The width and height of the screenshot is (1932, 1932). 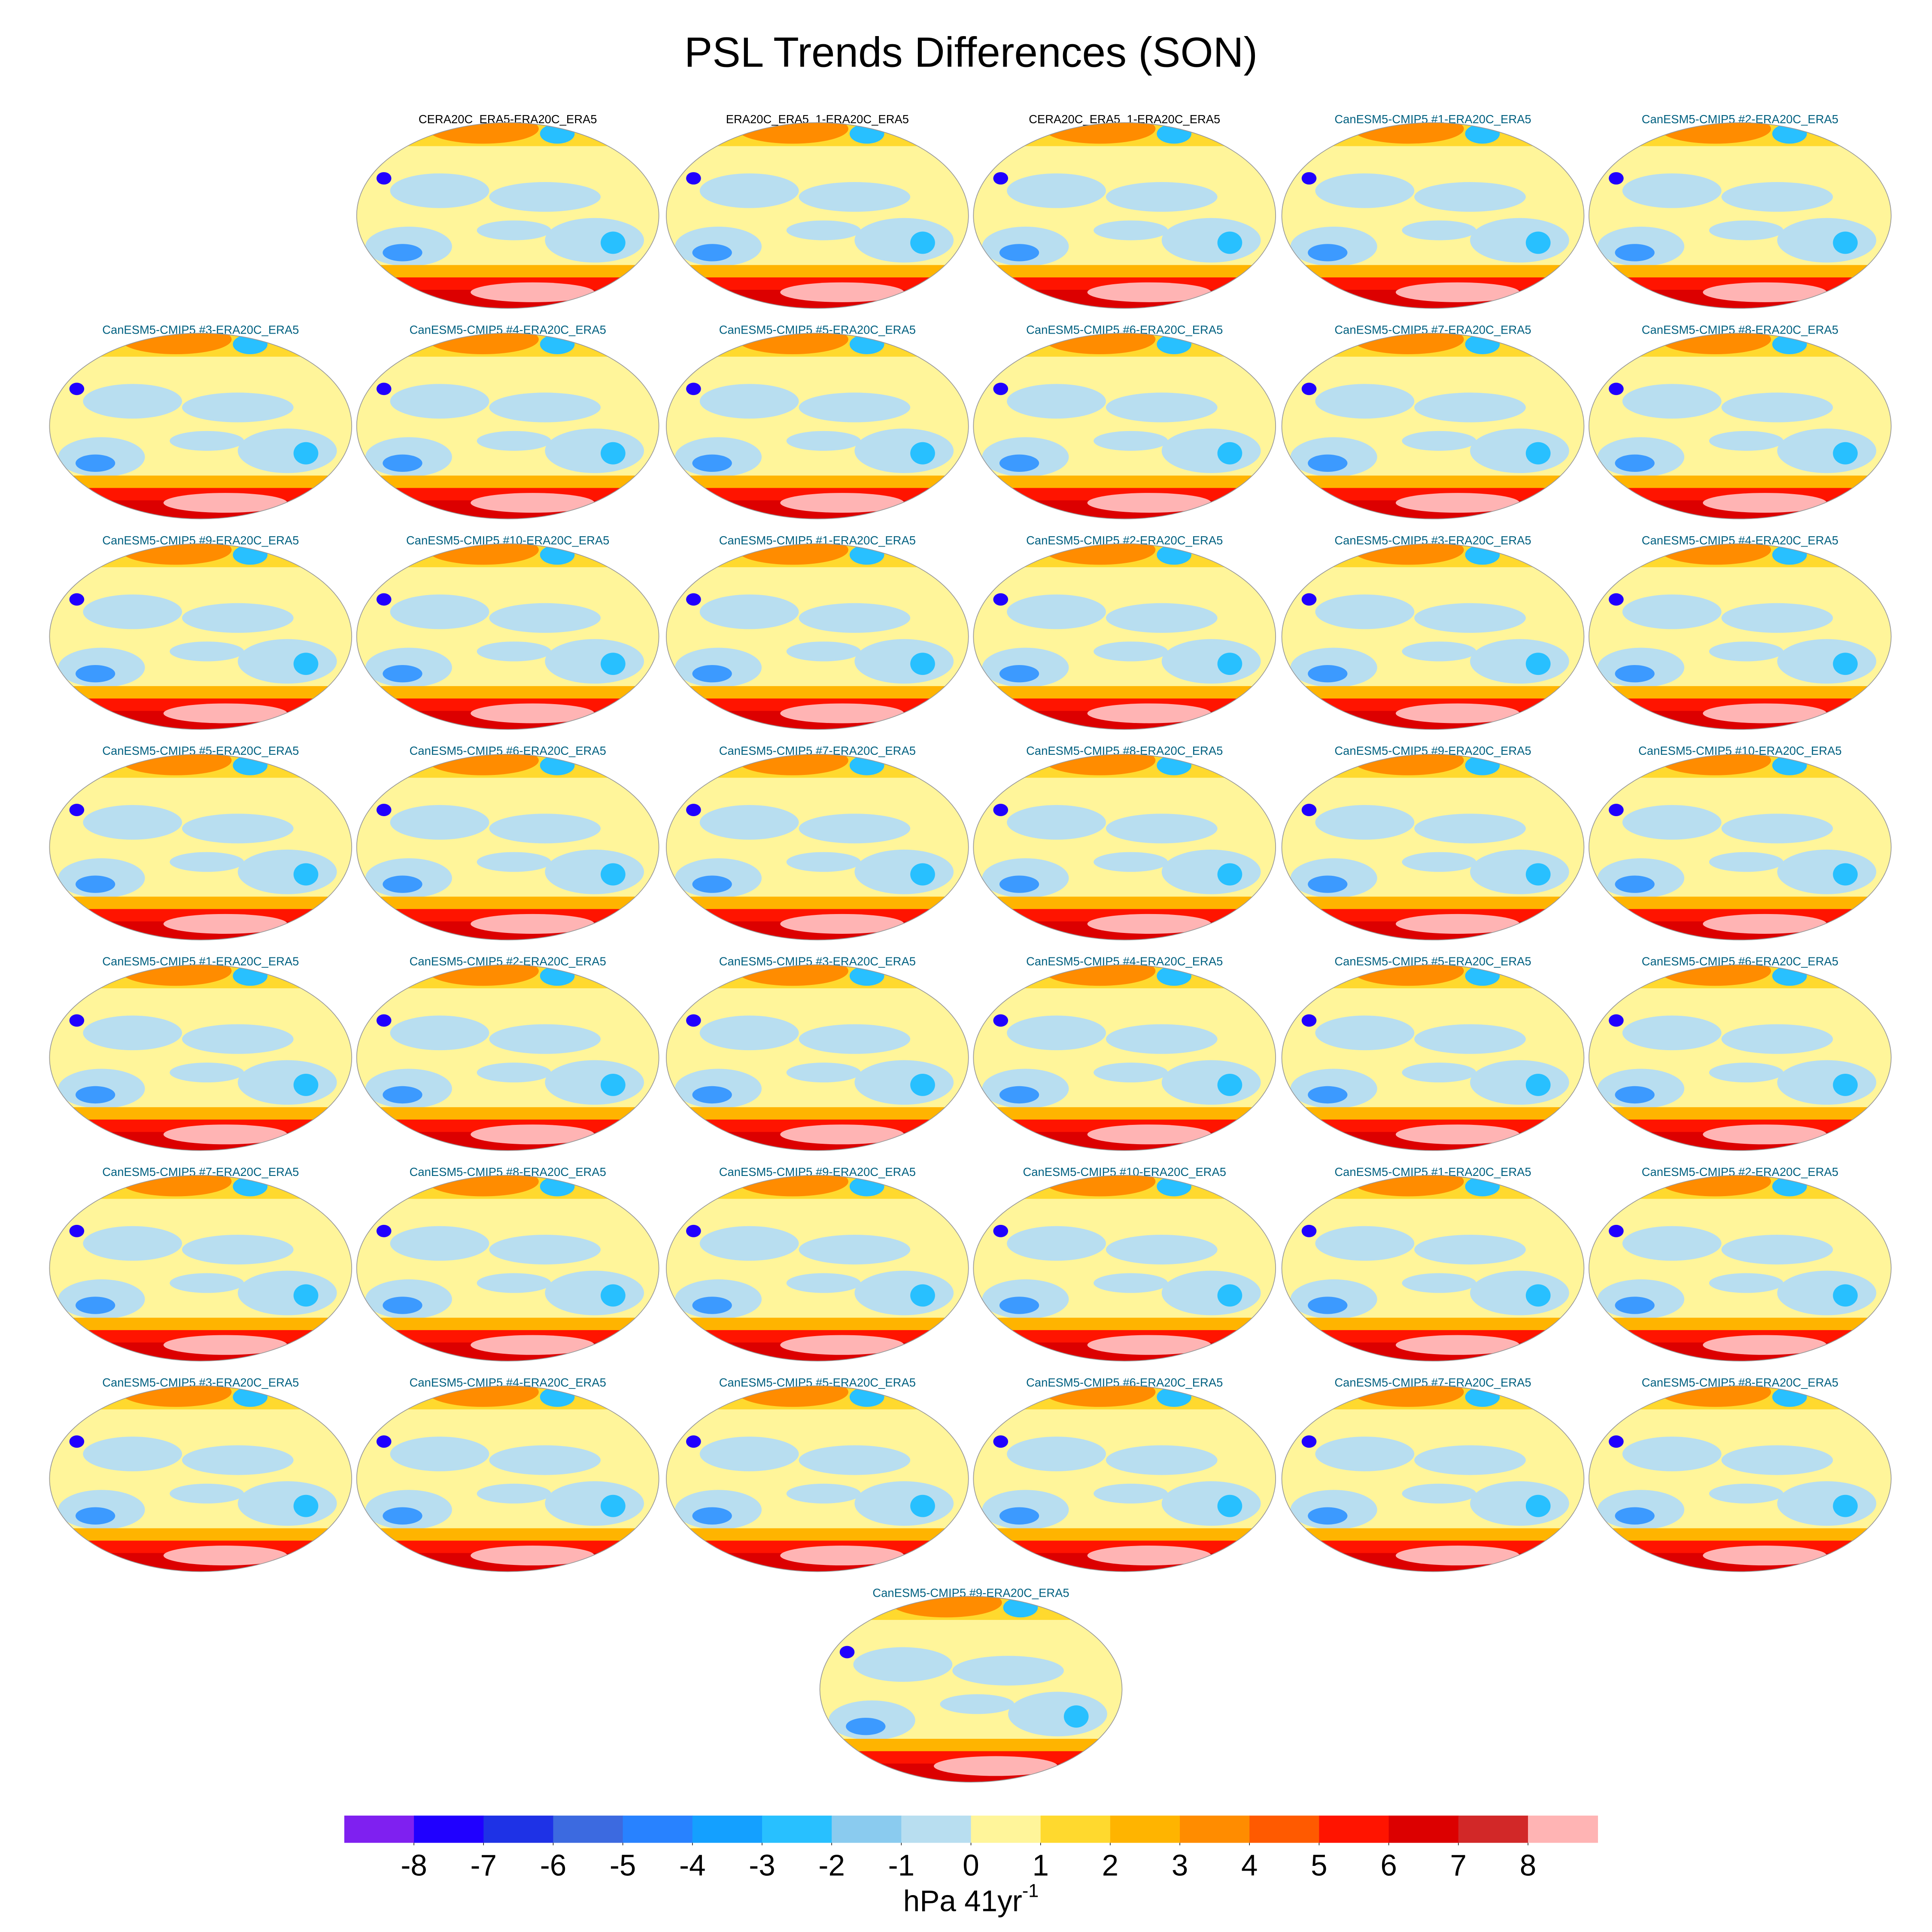 I want to click on colorbar-tick-label: 1, so click(x=1041, y=1865).